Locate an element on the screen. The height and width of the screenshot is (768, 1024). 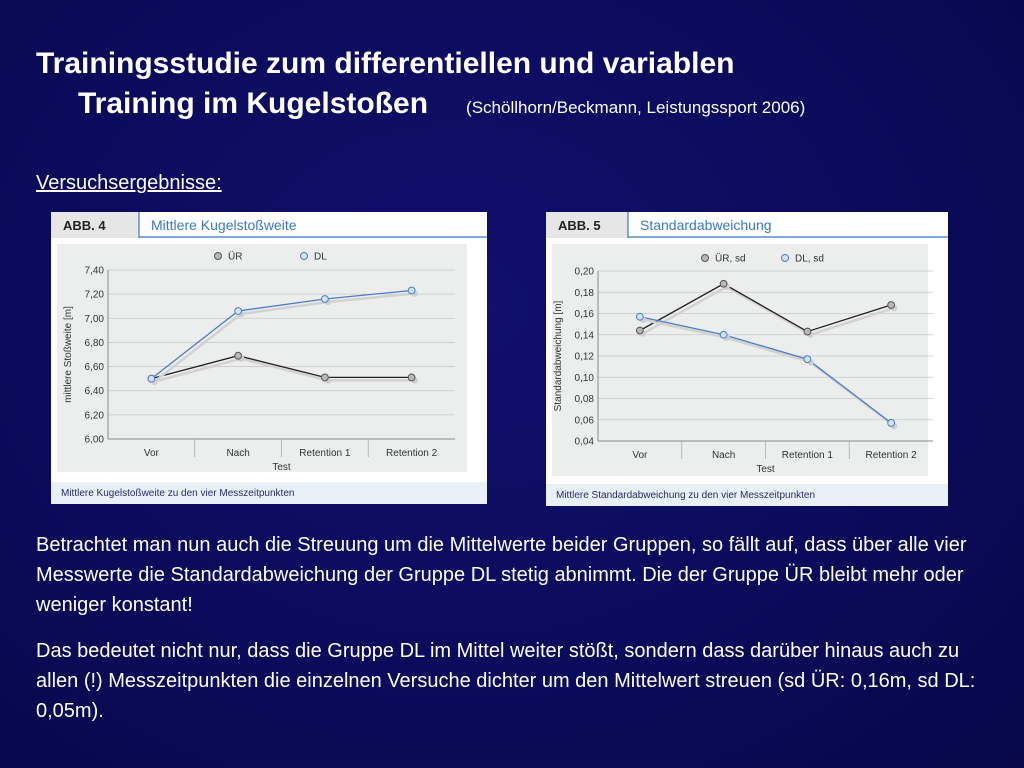
y-tick-label: 6,40 is located at coordinates (95, 391).